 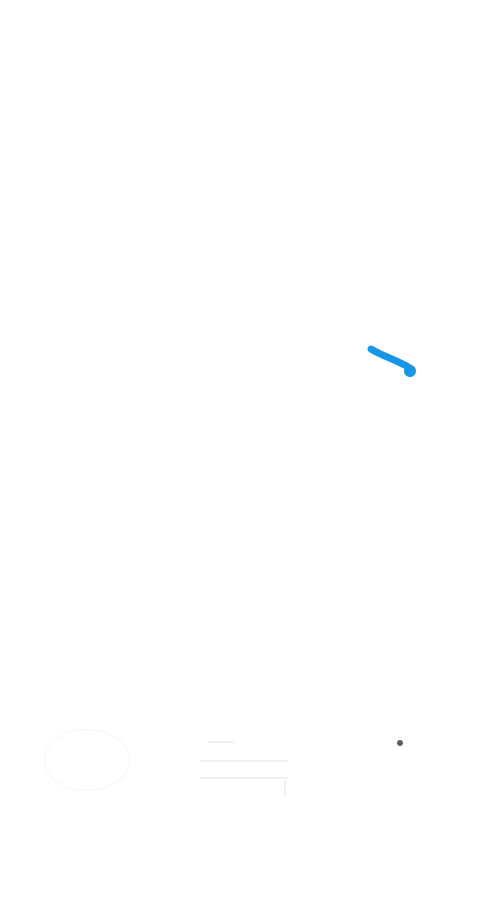 I want to click on circle-outline-icon, so click(x=87, y=760).